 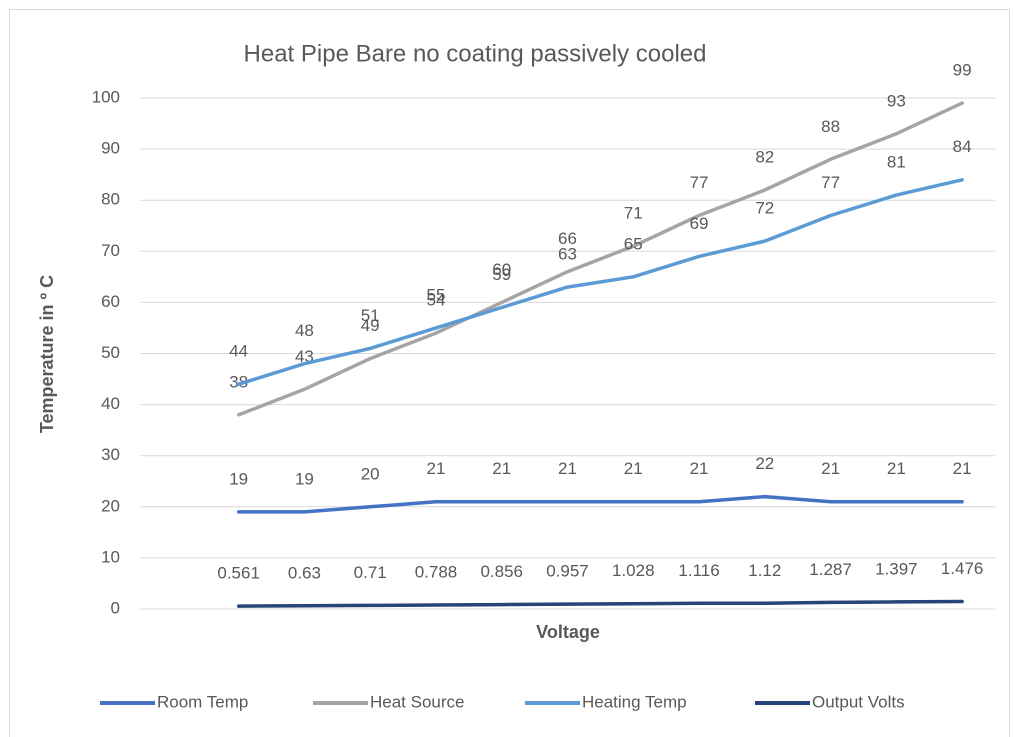 What do you see at coordinates (501, 571) in the screenshot?
I see `data-label: 0.856` at bounding box center [501, 571].